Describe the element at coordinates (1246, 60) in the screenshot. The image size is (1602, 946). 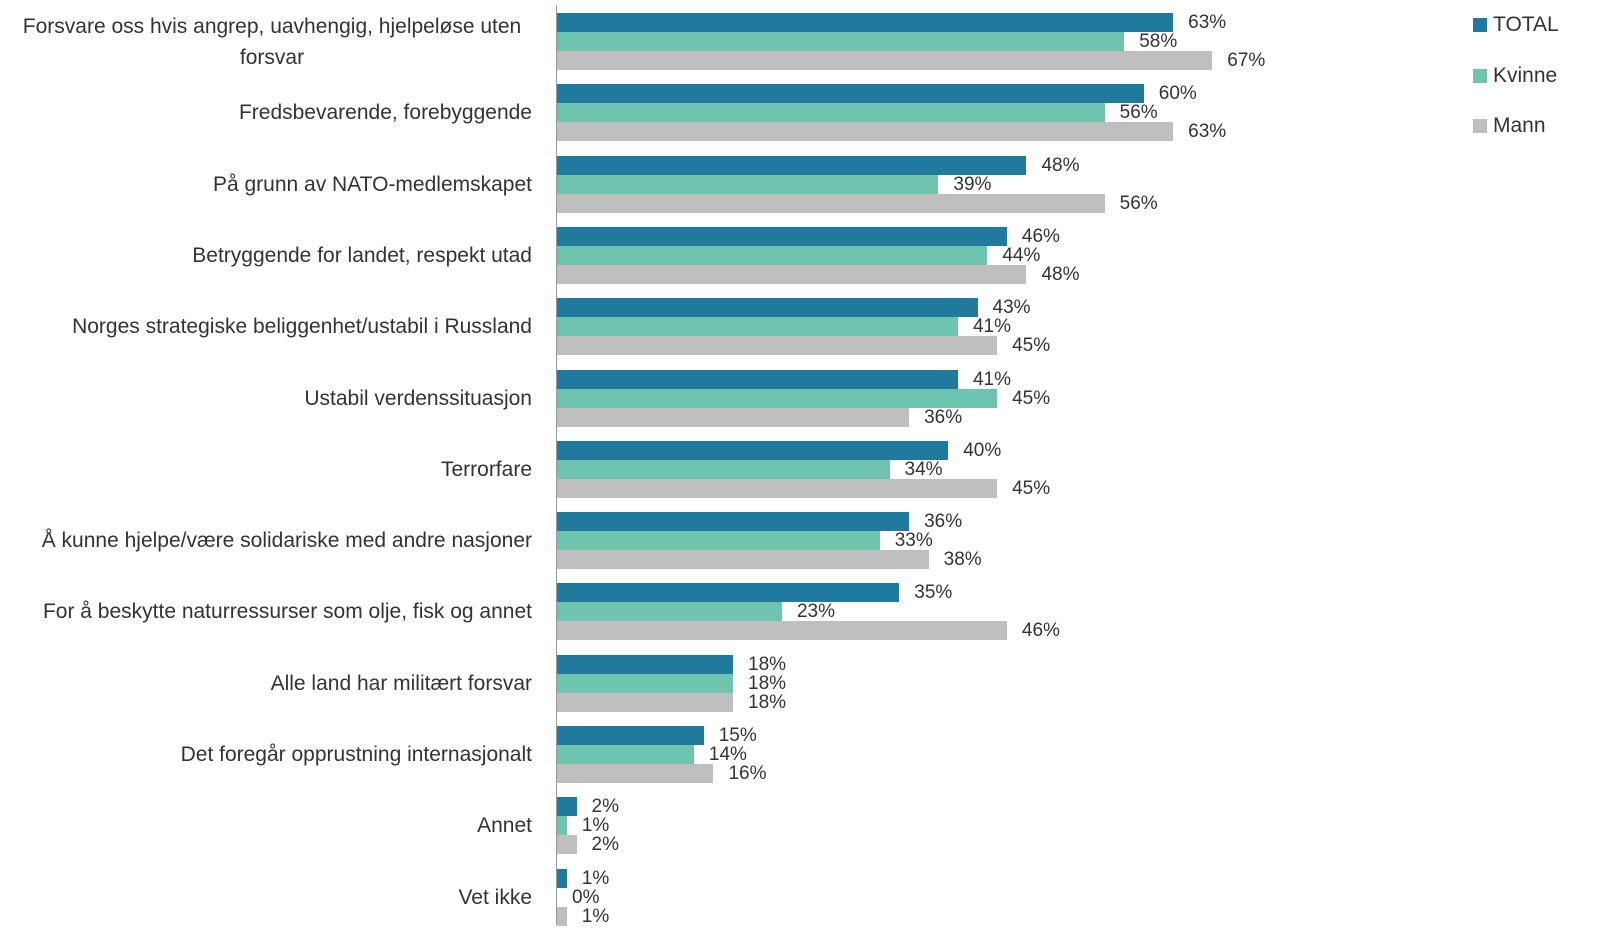
I see `value-label: 67%` at that location.